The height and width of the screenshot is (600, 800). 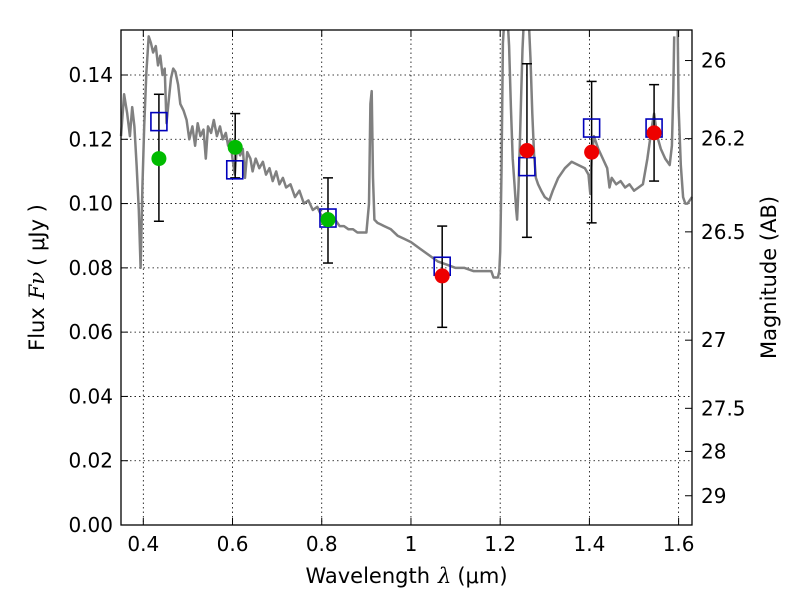 I want to click on x-tick-label: 1, so click(x=411, y=544).